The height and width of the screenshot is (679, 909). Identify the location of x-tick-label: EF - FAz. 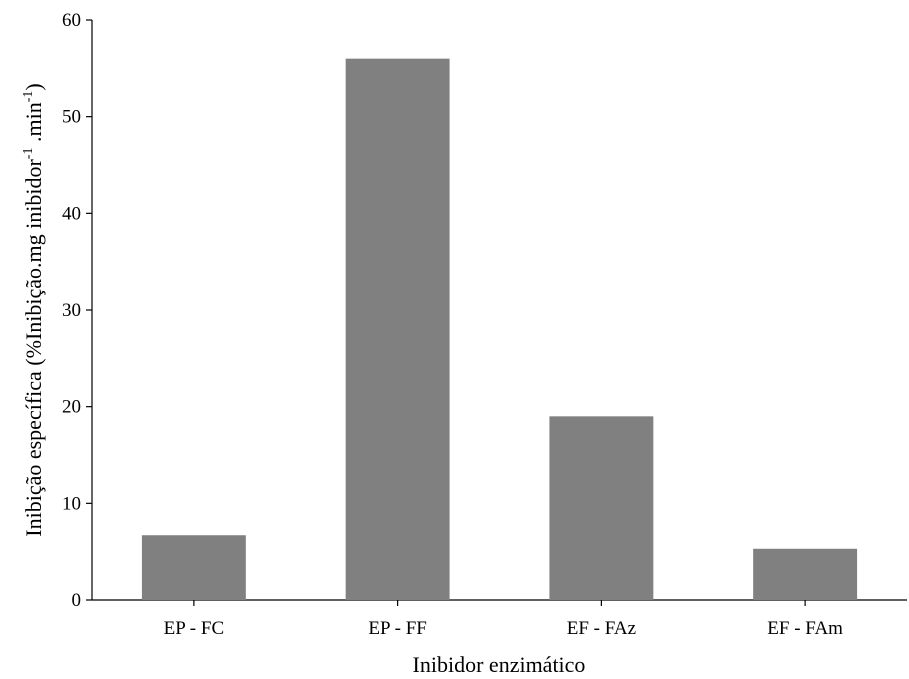
(601, 628).